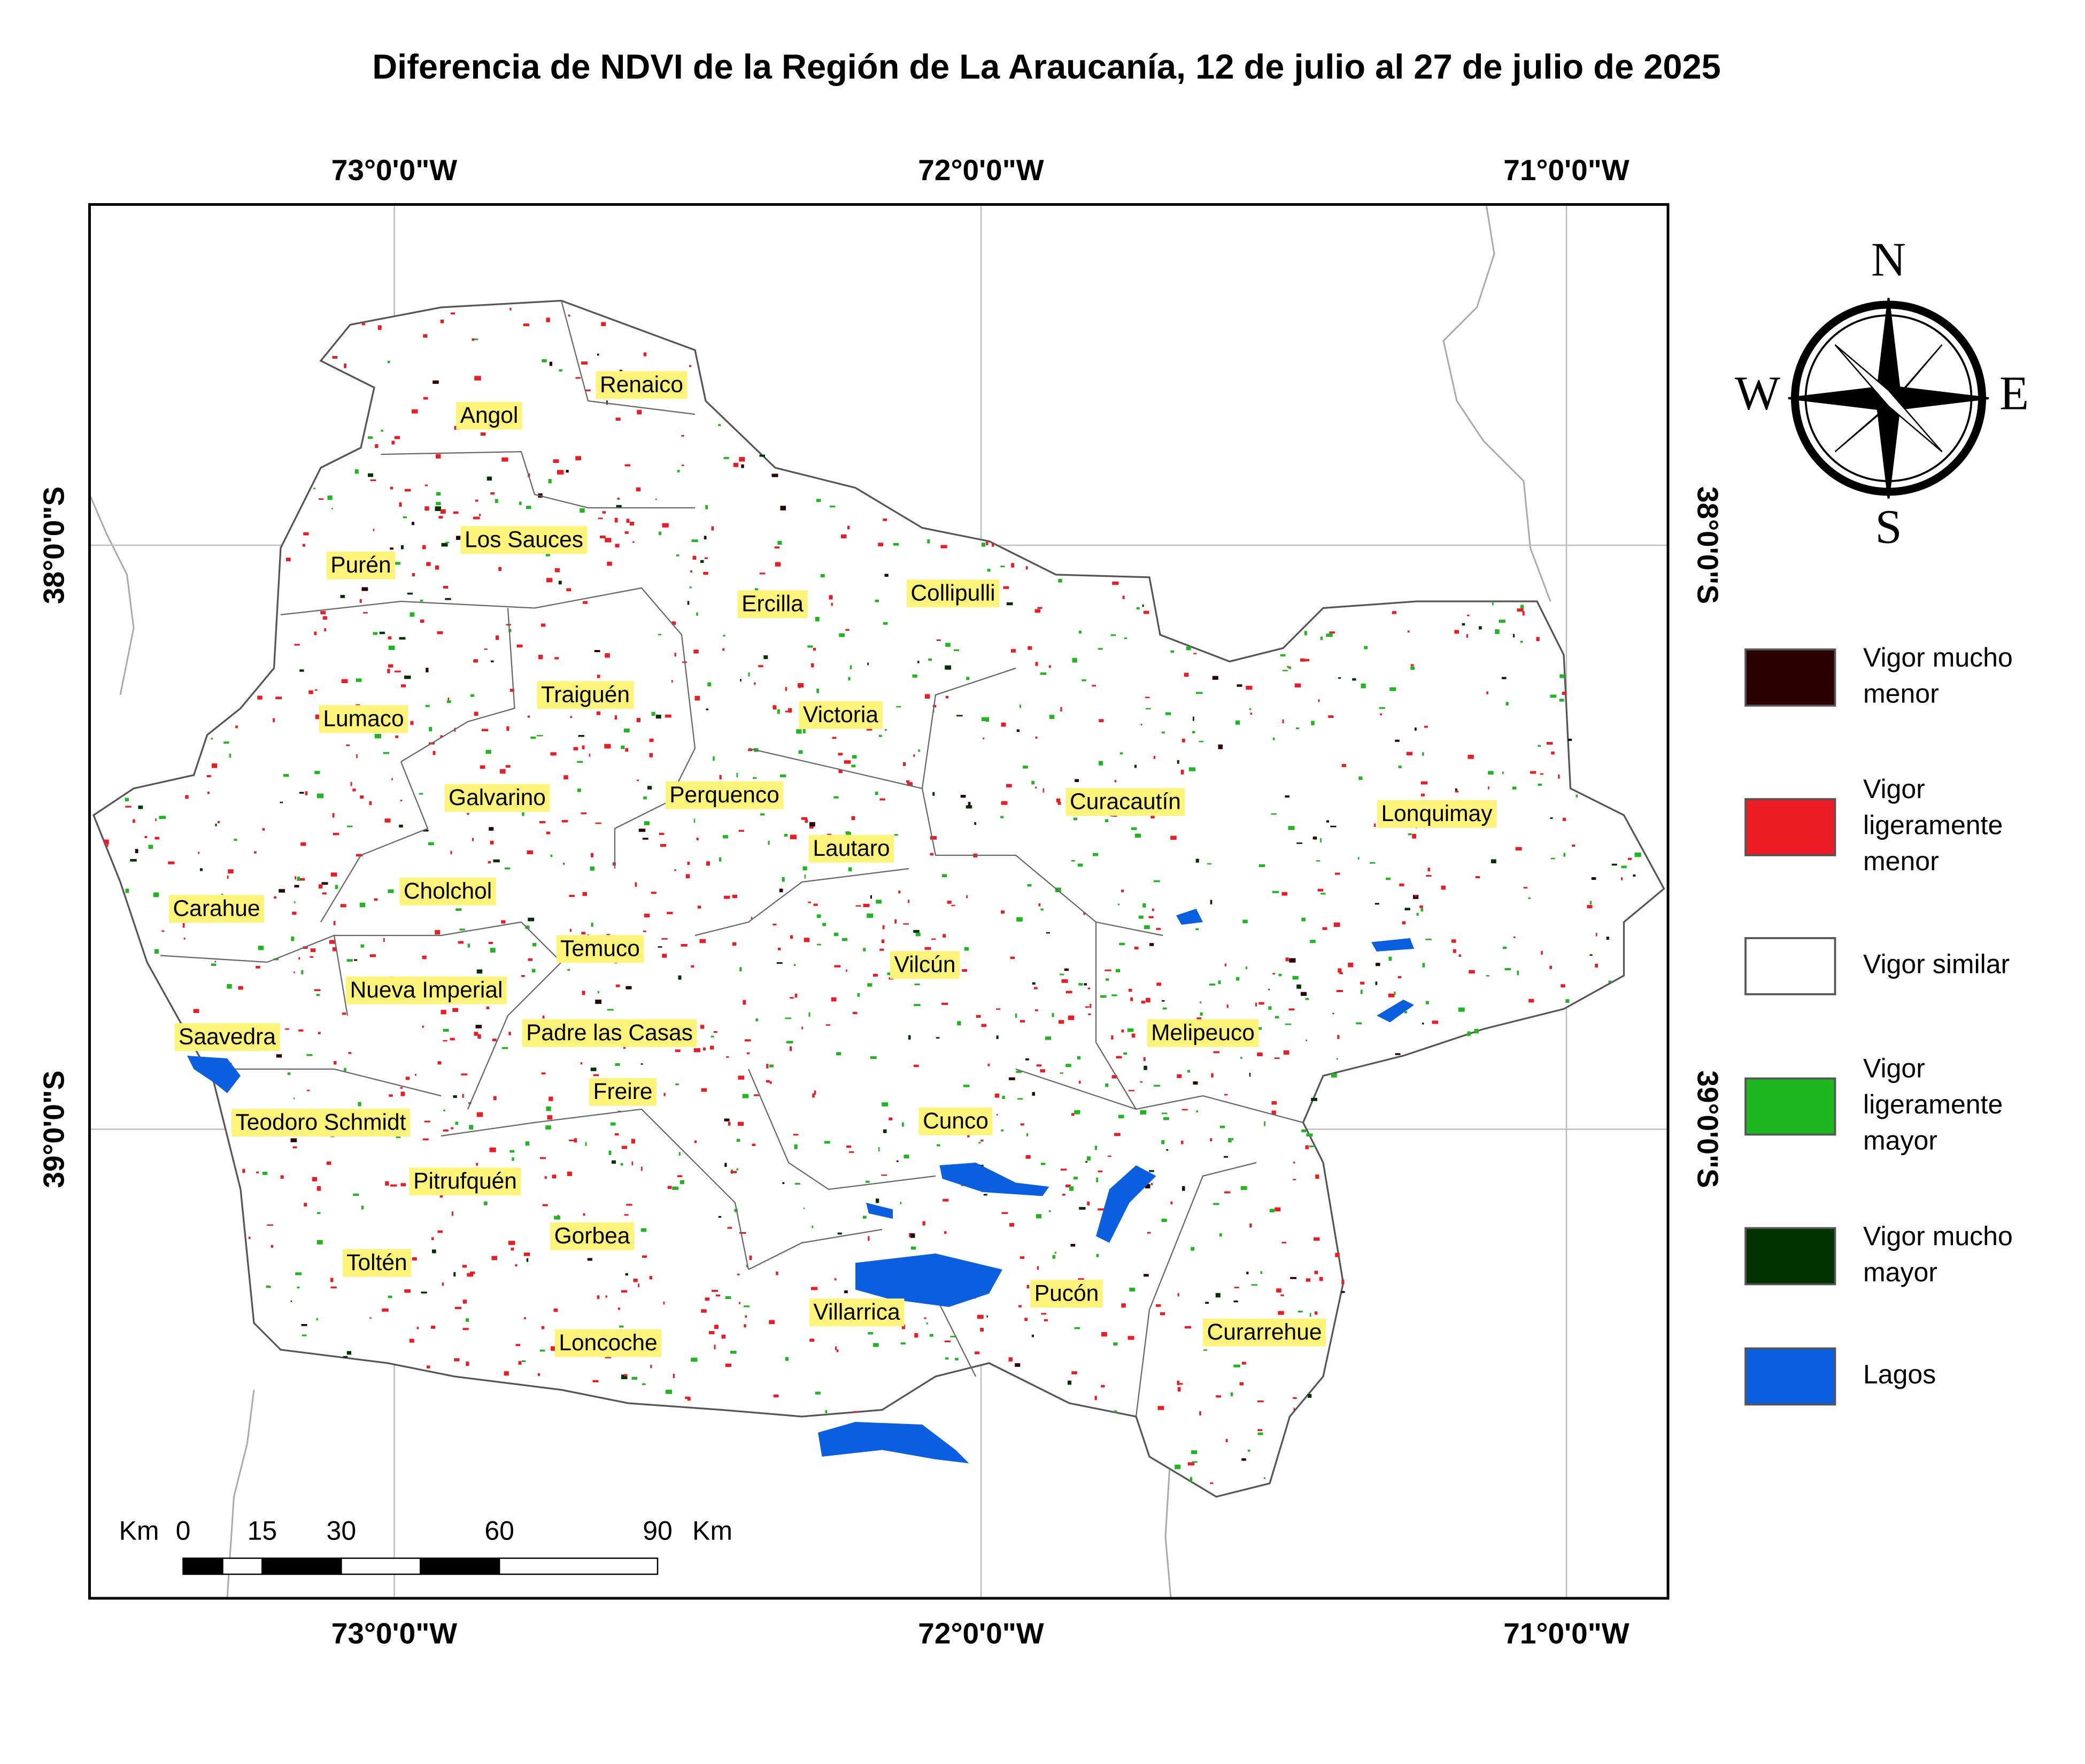 Image resolution: width=2085 pixels, height=1764 pixels. Describe the element at coordinates (481, 612) in the screenshot. I see `commune-border` at that location.